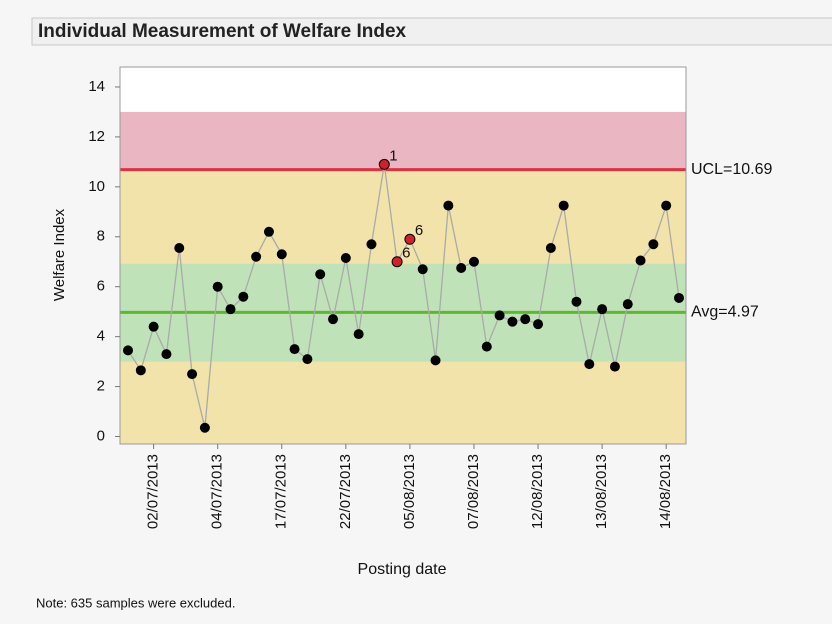  I want to click on y-tick-label: 14, so click(96, 86).